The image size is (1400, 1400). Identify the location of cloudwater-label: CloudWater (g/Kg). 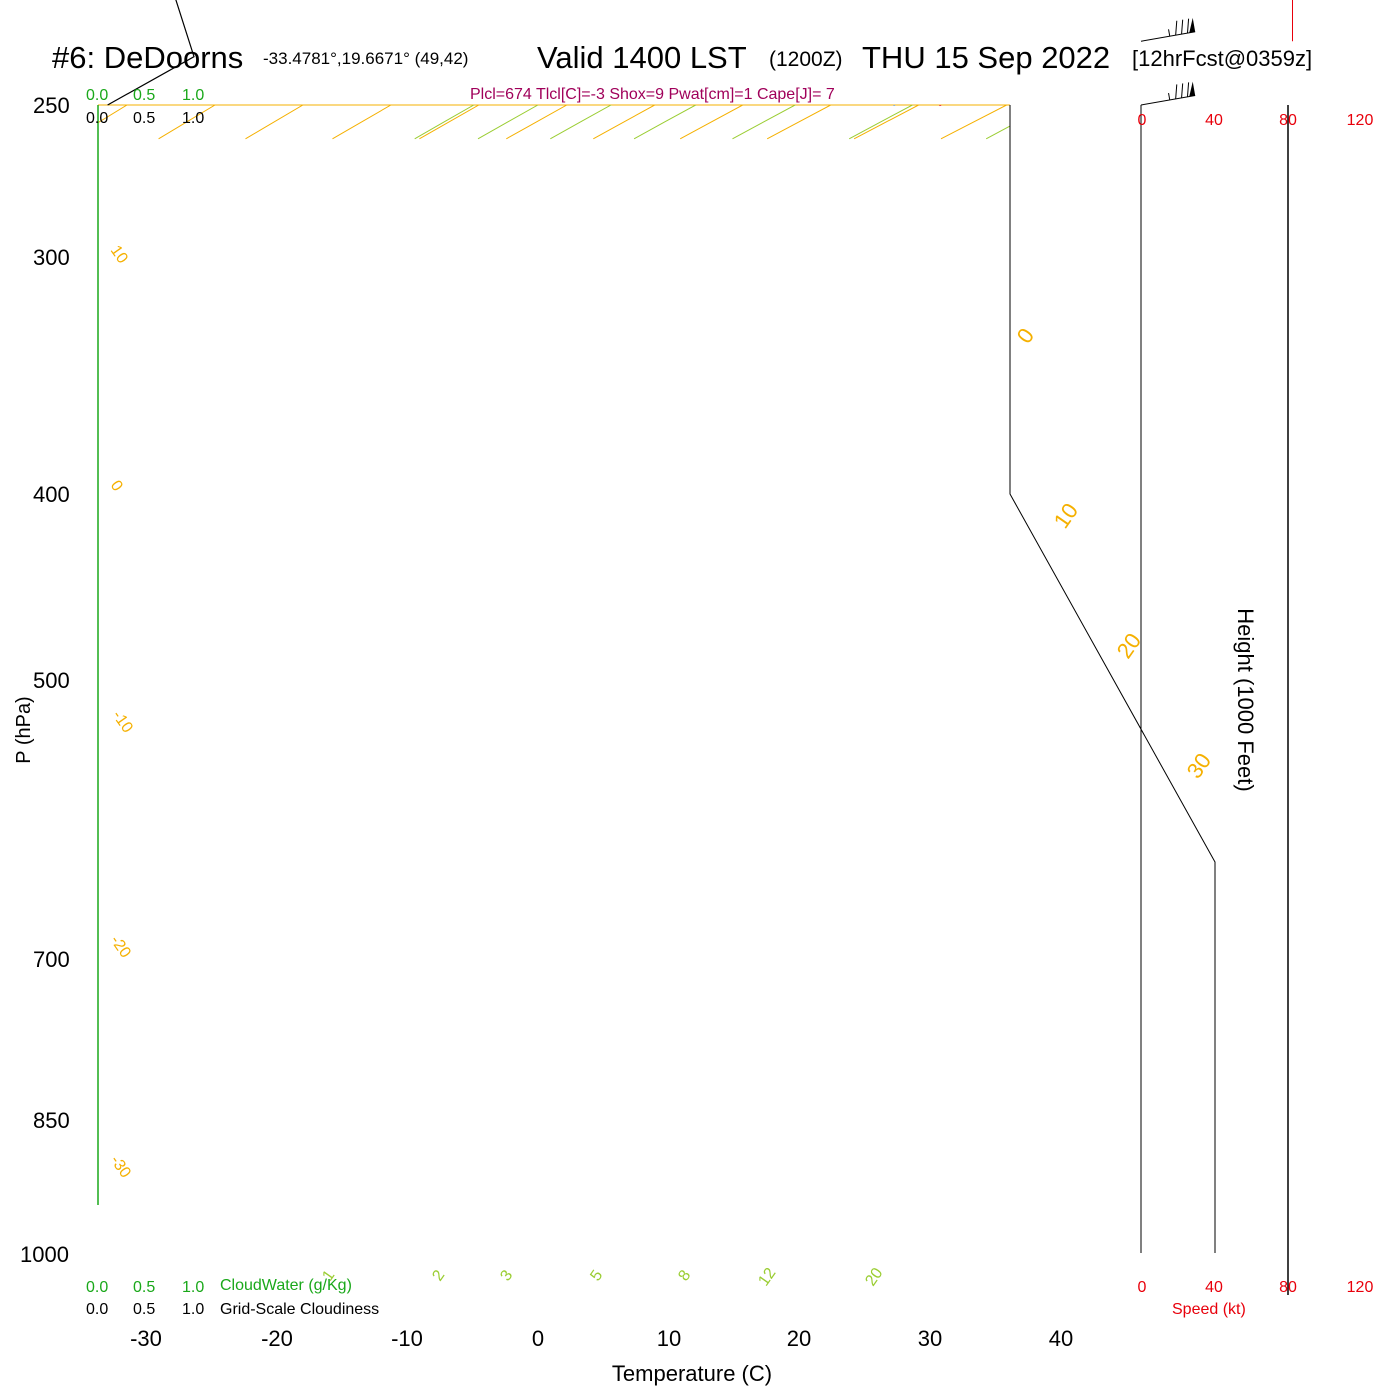
(286, 1285).